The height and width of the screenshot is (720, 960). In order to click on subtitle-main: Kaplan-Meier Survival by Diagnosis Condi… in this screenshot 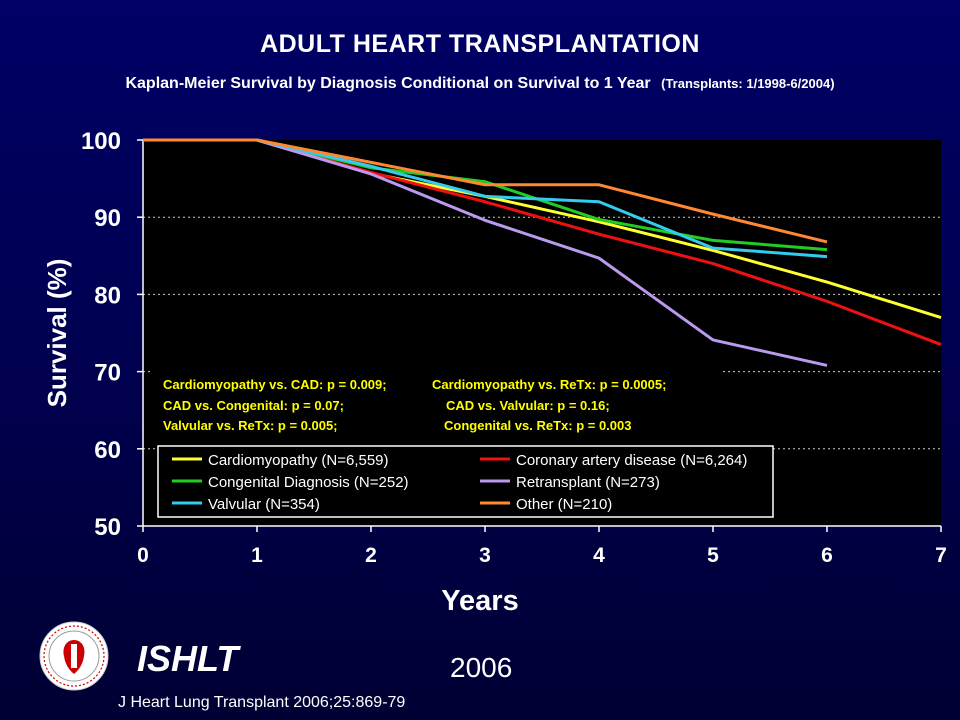, I will do `click(388, 83)`.